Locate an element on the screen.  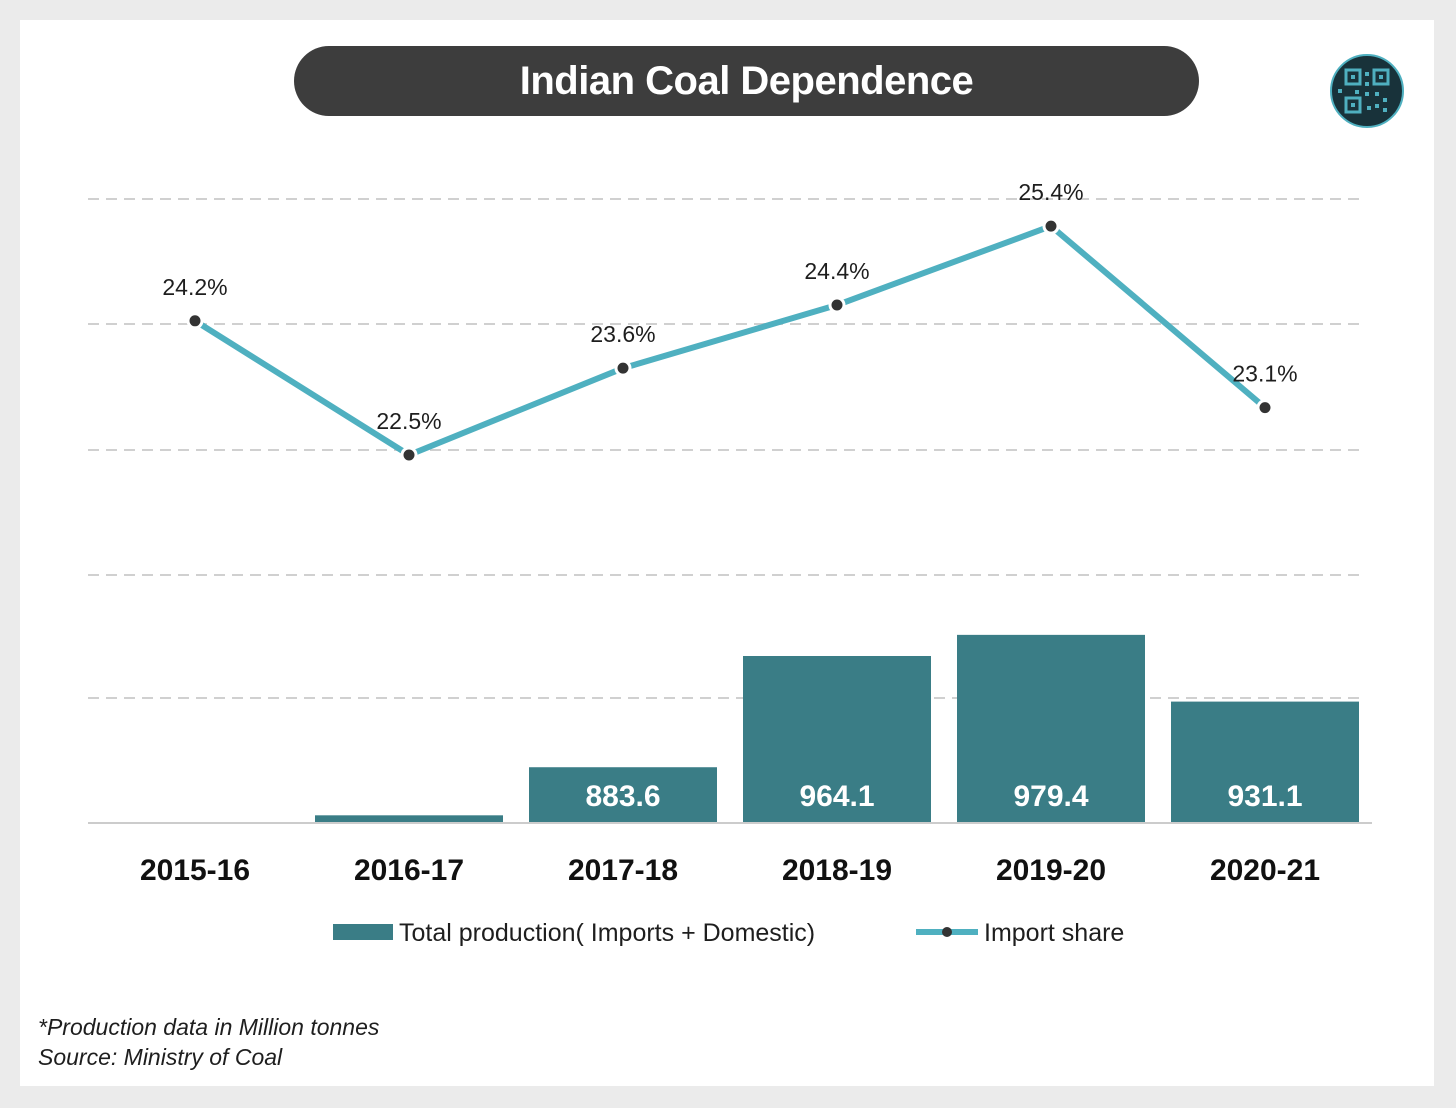
legend-swatch-production is located at coordinates (363, 932).